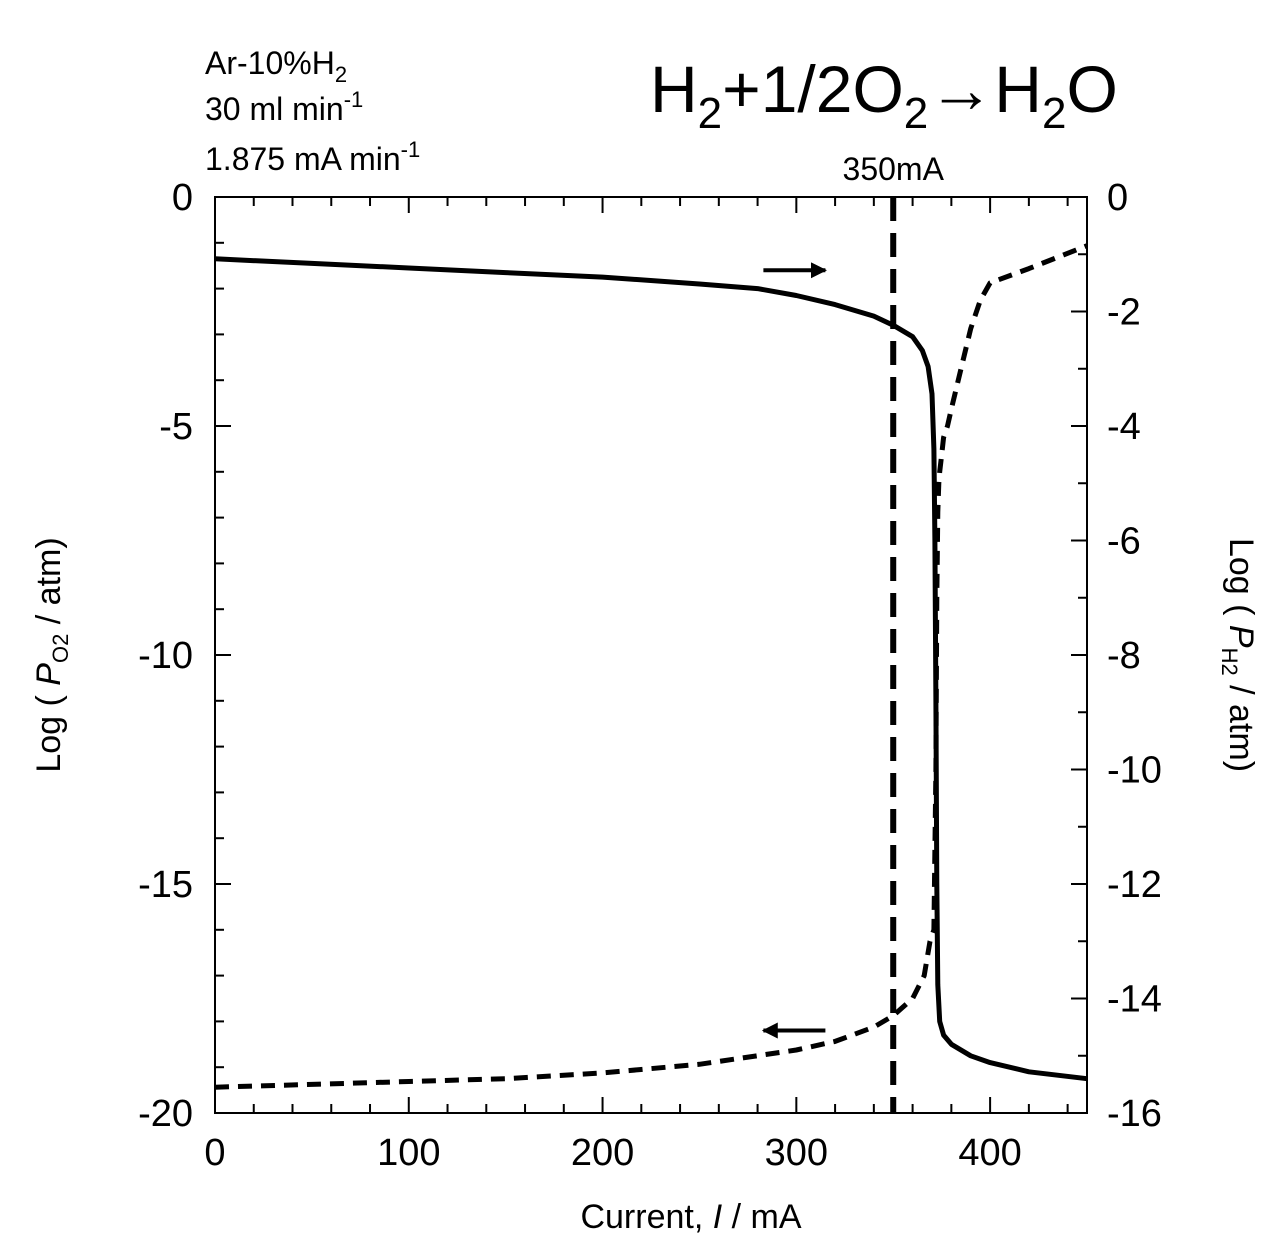 This screenshot has width=1283, height=1246. What do you see at coordinates (51, 654) in the screenshot?
I see `y-left-axis-label: Log ( PO2 / atm)` at bounding box center [51, 654].